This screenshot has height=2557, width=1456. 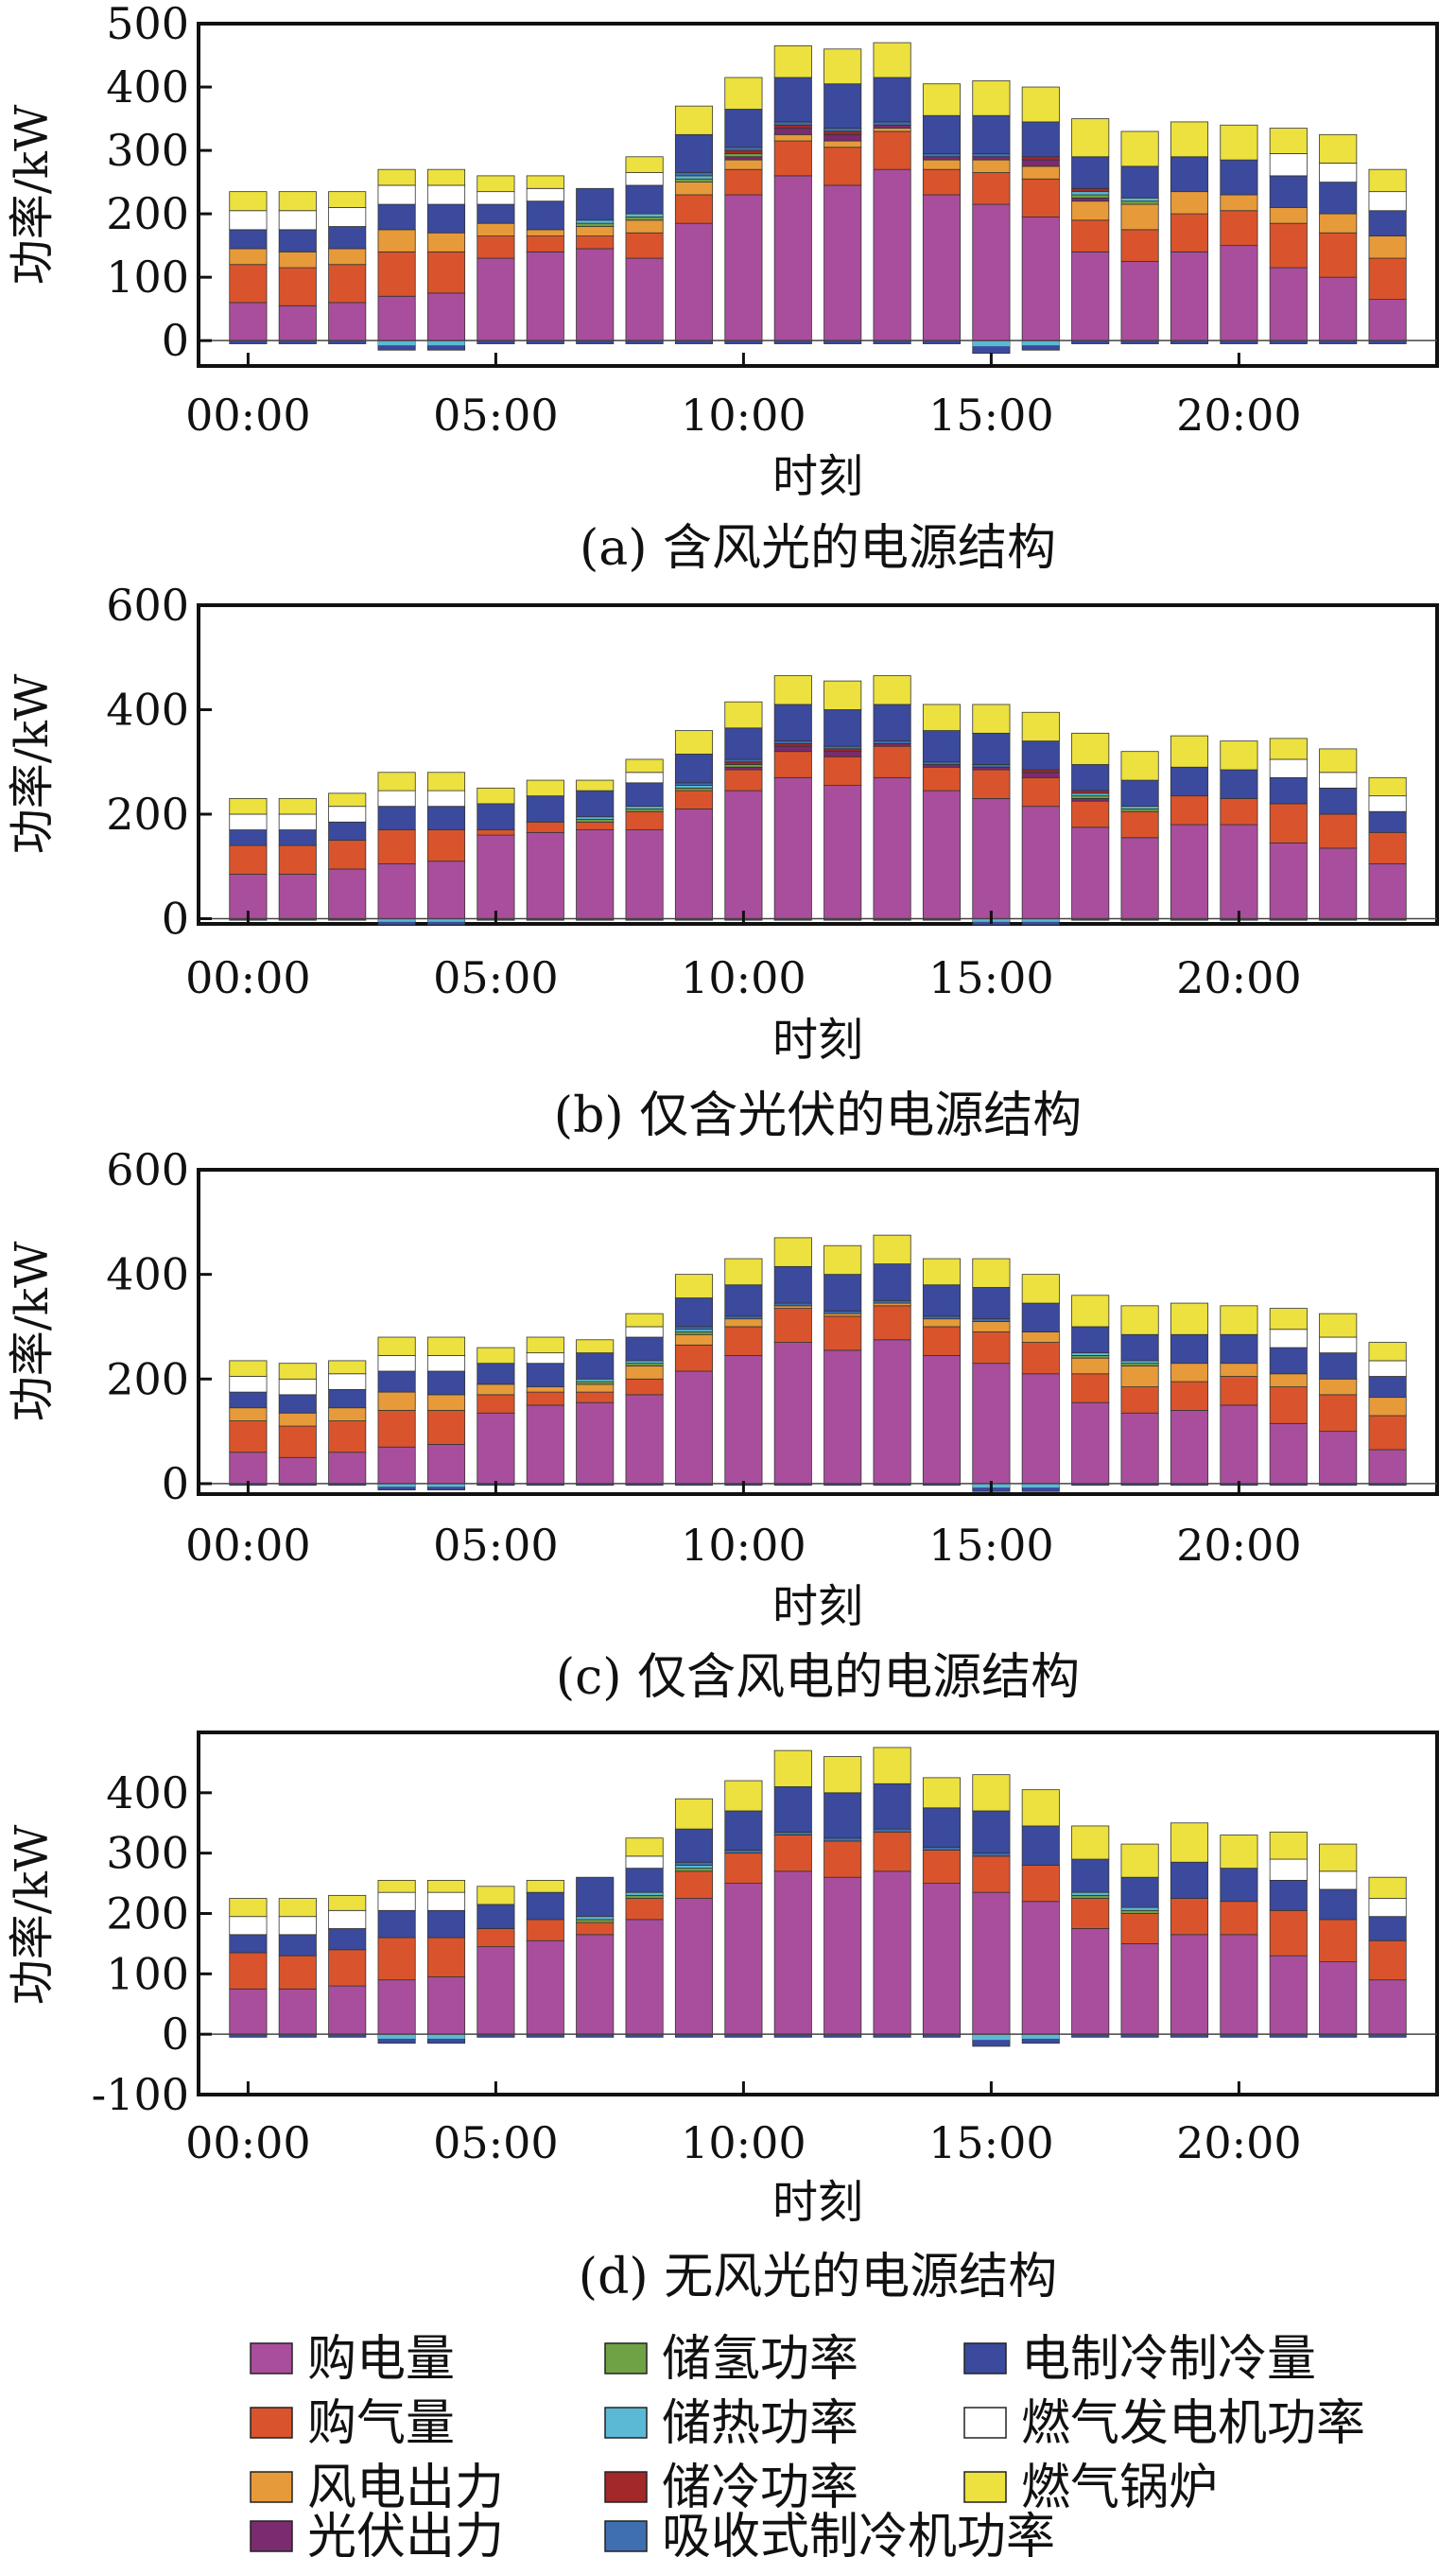 What do you see at coordinates (175, 1483) in the screenshot?
I see `y-tick-label: 0` at bounding box center [175, 1483].